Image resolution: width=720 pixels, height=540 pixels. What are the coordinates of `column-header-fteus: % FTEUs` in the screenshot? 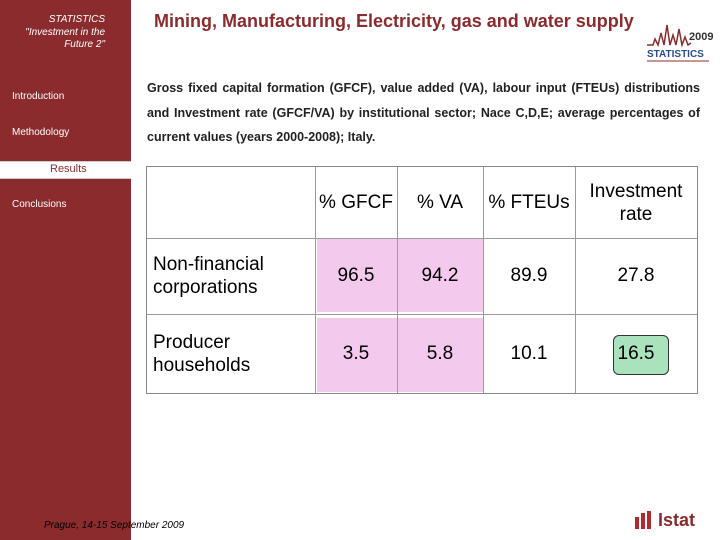 It's located at (529, 202).